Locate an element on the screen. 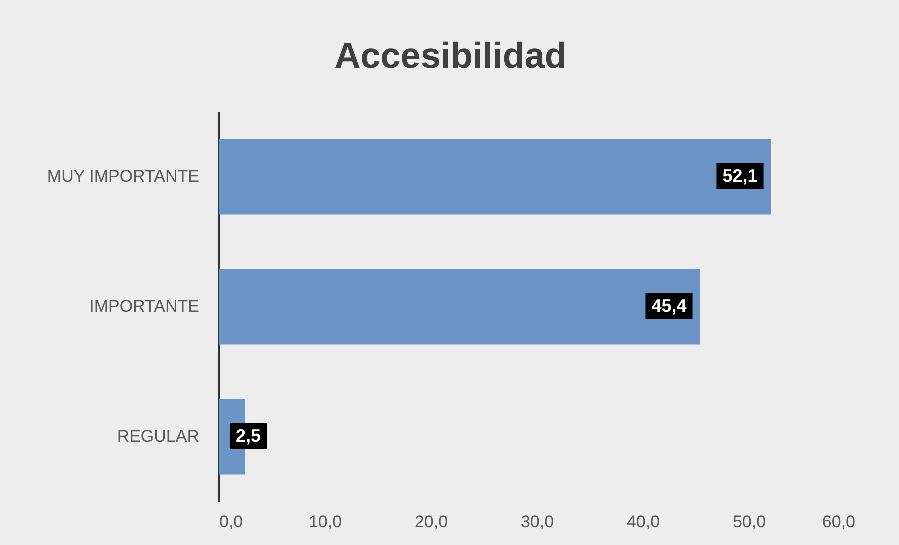 This screenshot has width=899, height=545. x-tick-label: 30,0 is located at coordinates (537, 522).